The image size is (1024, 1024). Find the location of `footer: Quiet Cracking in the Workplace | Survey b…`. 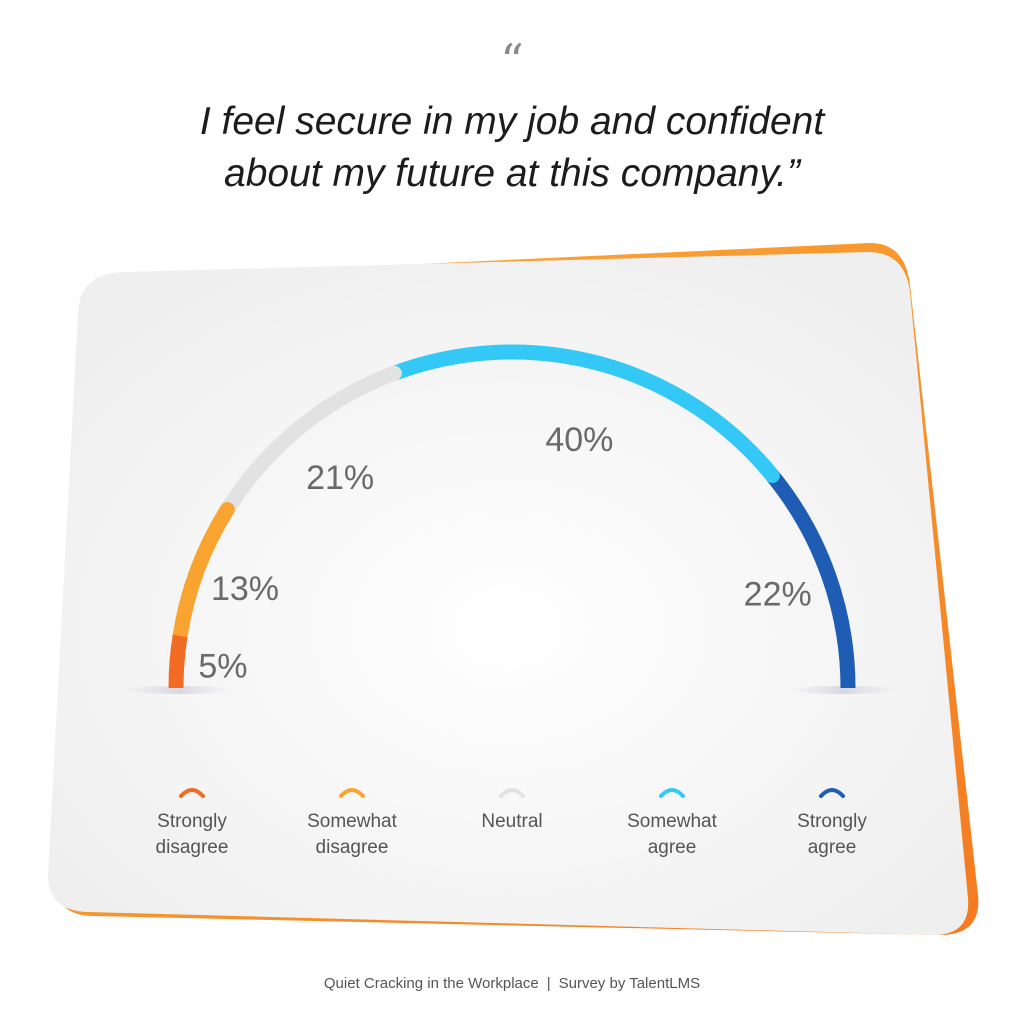

footer: Quiet Cracking in the Workplace | Survey b… is located at coordinates (512, 983).